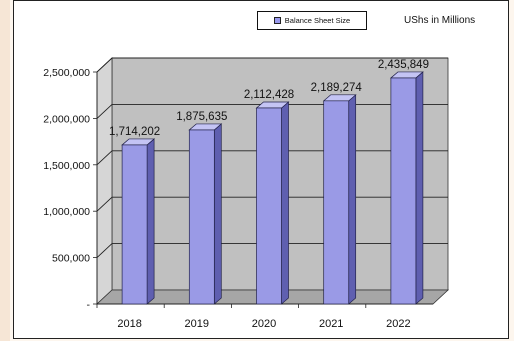 The width and height of the screenshot is (514, 341). I want to click on x-tick-label: 2022, so click(398, 324).